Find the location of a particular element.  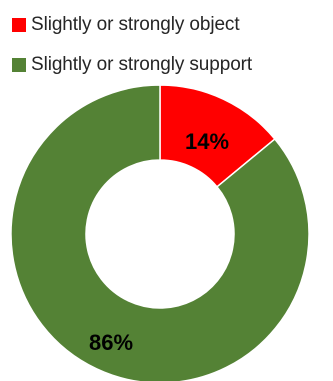

legend-label-object: Slightly or strongly object is located at coordinates (135, 24).